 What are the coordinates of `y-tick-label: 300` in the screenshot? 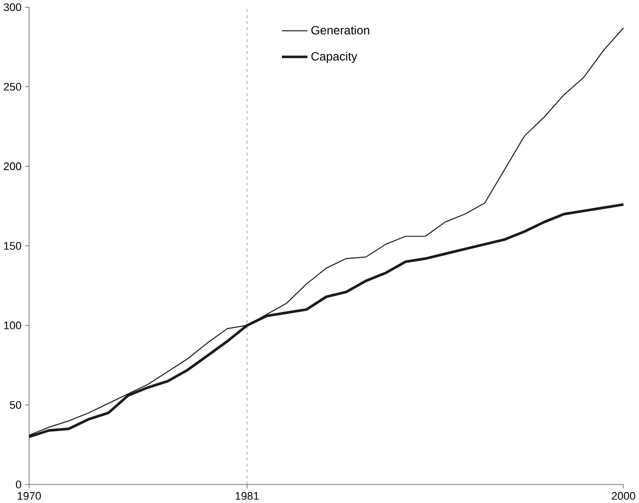 It's located at (13, 7).